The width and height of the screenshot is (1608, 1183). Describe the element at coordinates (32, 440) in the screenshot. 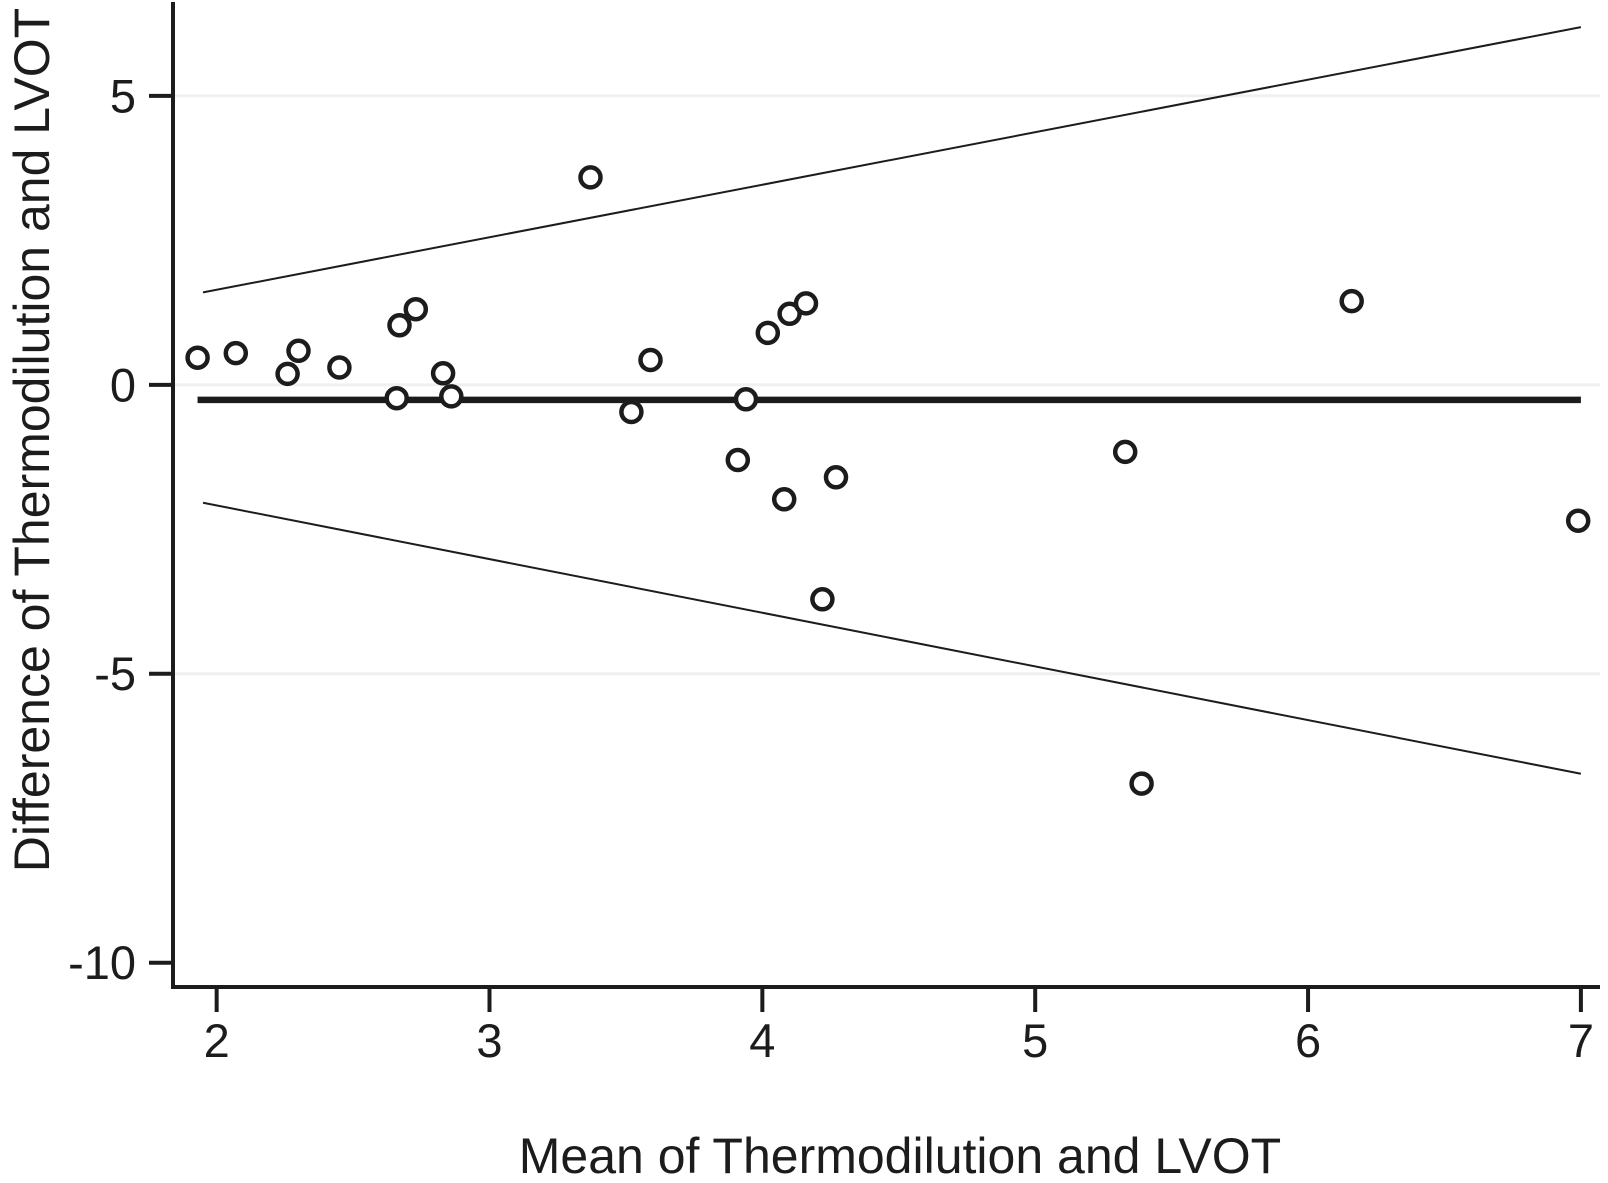

I see `y-axis-title: Difference of Thermodilution and LVOT` at that location.